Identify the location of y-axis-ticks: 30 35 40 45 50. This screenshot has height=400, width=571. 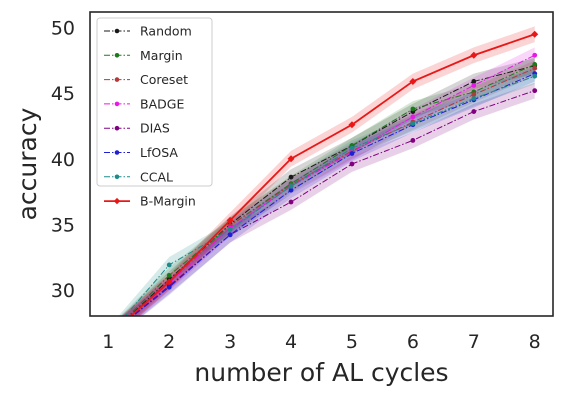
(63, 160).